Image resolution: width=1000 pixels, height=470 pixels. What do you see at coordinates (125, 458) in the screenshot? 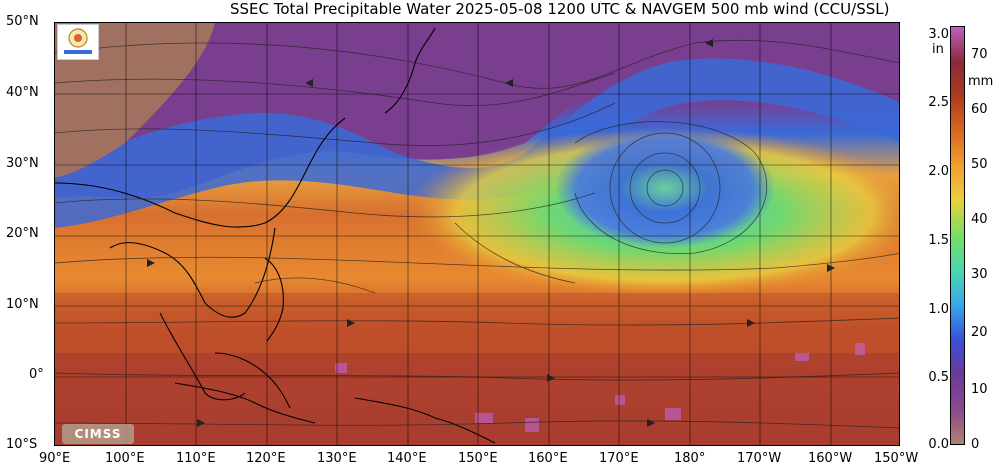
I see `lon-label-100e: 100°E` at bounding box center [125, 458].